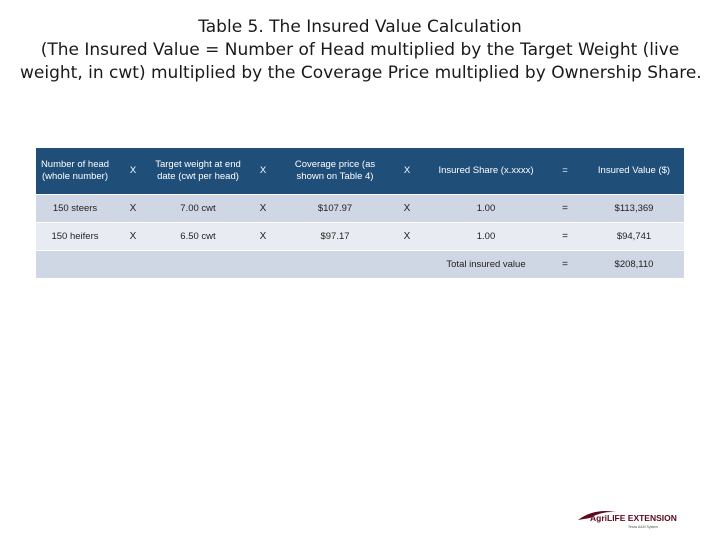 This screenshot has width=720, height=540. Describe the element at coordinates (486, 171) in the screenshot. I see `header-insured-share: Insured Share (x.xxxx)` at that location.